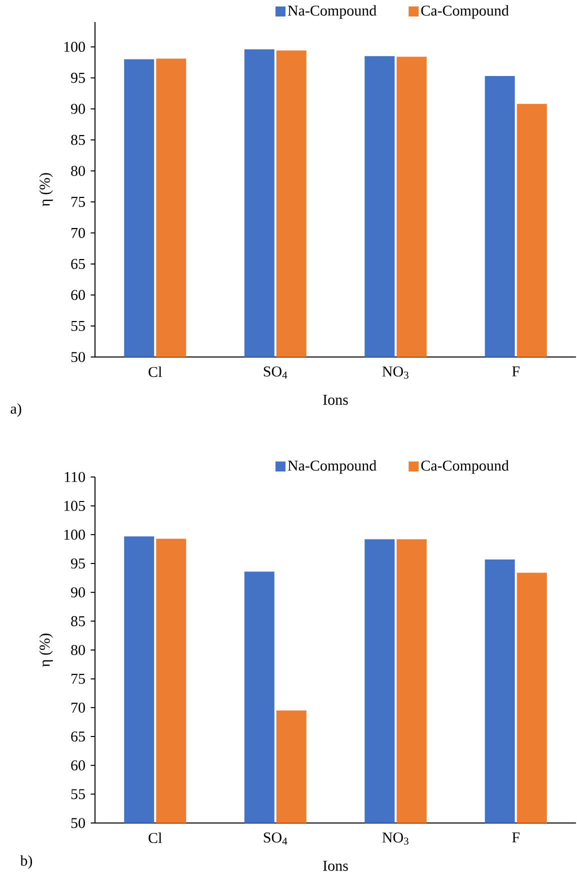 This screenshot has height=876, width=577. What do you see at coordinates (75, 505) in the screenshot?
I see `y-tick-label: 105` at bounding box center [75, 505].